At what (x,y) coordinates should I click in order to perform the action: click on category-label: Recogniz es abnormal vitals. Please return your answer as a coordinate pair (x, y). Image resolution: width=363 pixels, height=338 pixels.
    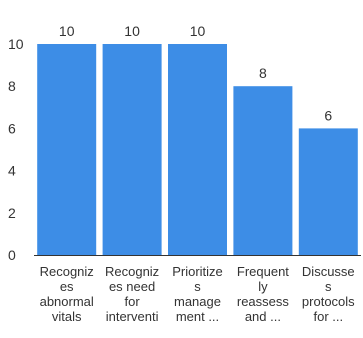
    Looking at the image, I should click on (67, 294).